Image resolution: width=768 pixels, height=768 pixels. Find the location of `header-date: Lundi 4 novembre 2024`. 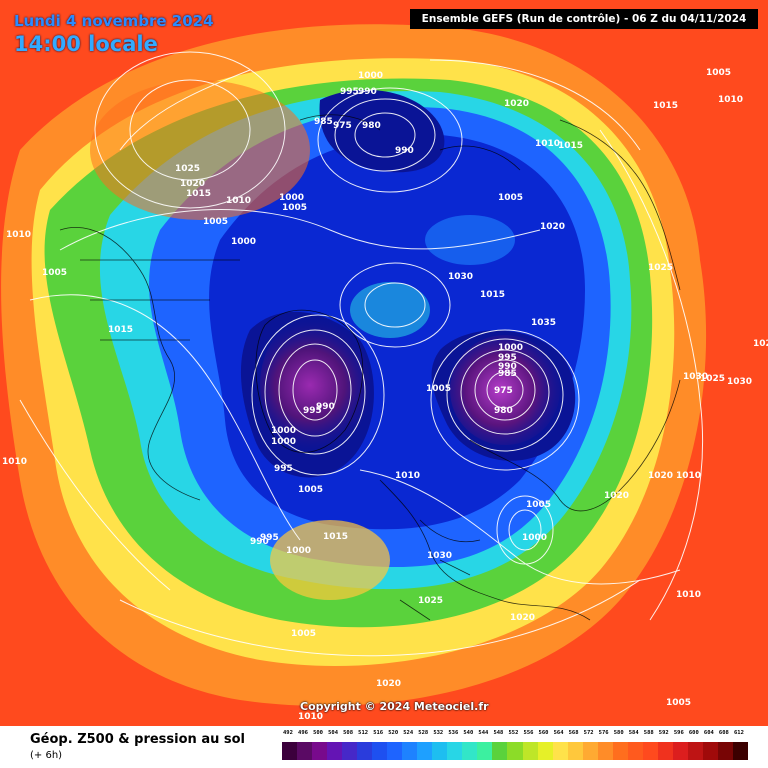

header-date: Lundi 4 novembre 2024 is located at coordinates (114, 21).